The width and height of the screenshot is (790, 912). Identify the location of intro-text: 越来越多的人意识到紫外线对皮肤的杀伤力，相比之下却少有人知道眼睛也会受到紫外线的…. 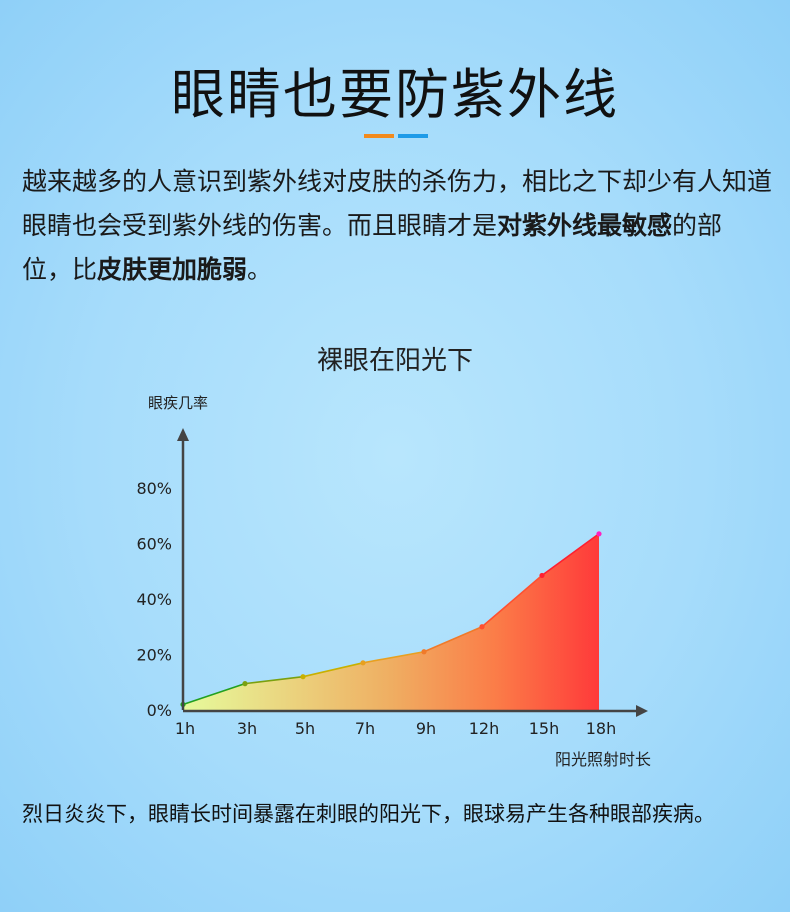
(397, 203).